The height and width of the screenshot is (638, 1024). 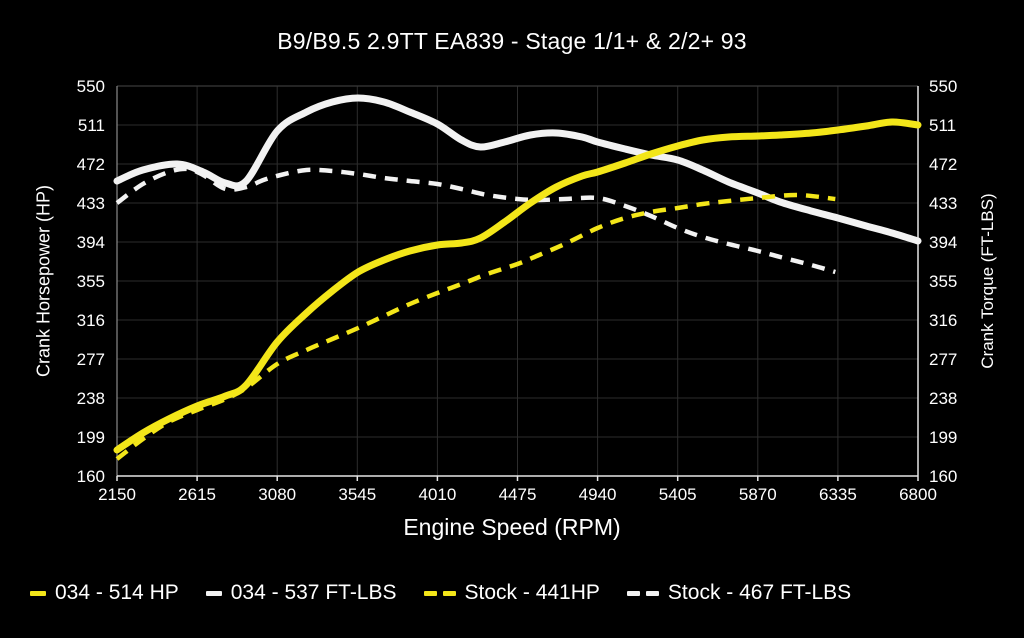 I want to click on x-tick-label: 6335, so click(x=838, y=494).